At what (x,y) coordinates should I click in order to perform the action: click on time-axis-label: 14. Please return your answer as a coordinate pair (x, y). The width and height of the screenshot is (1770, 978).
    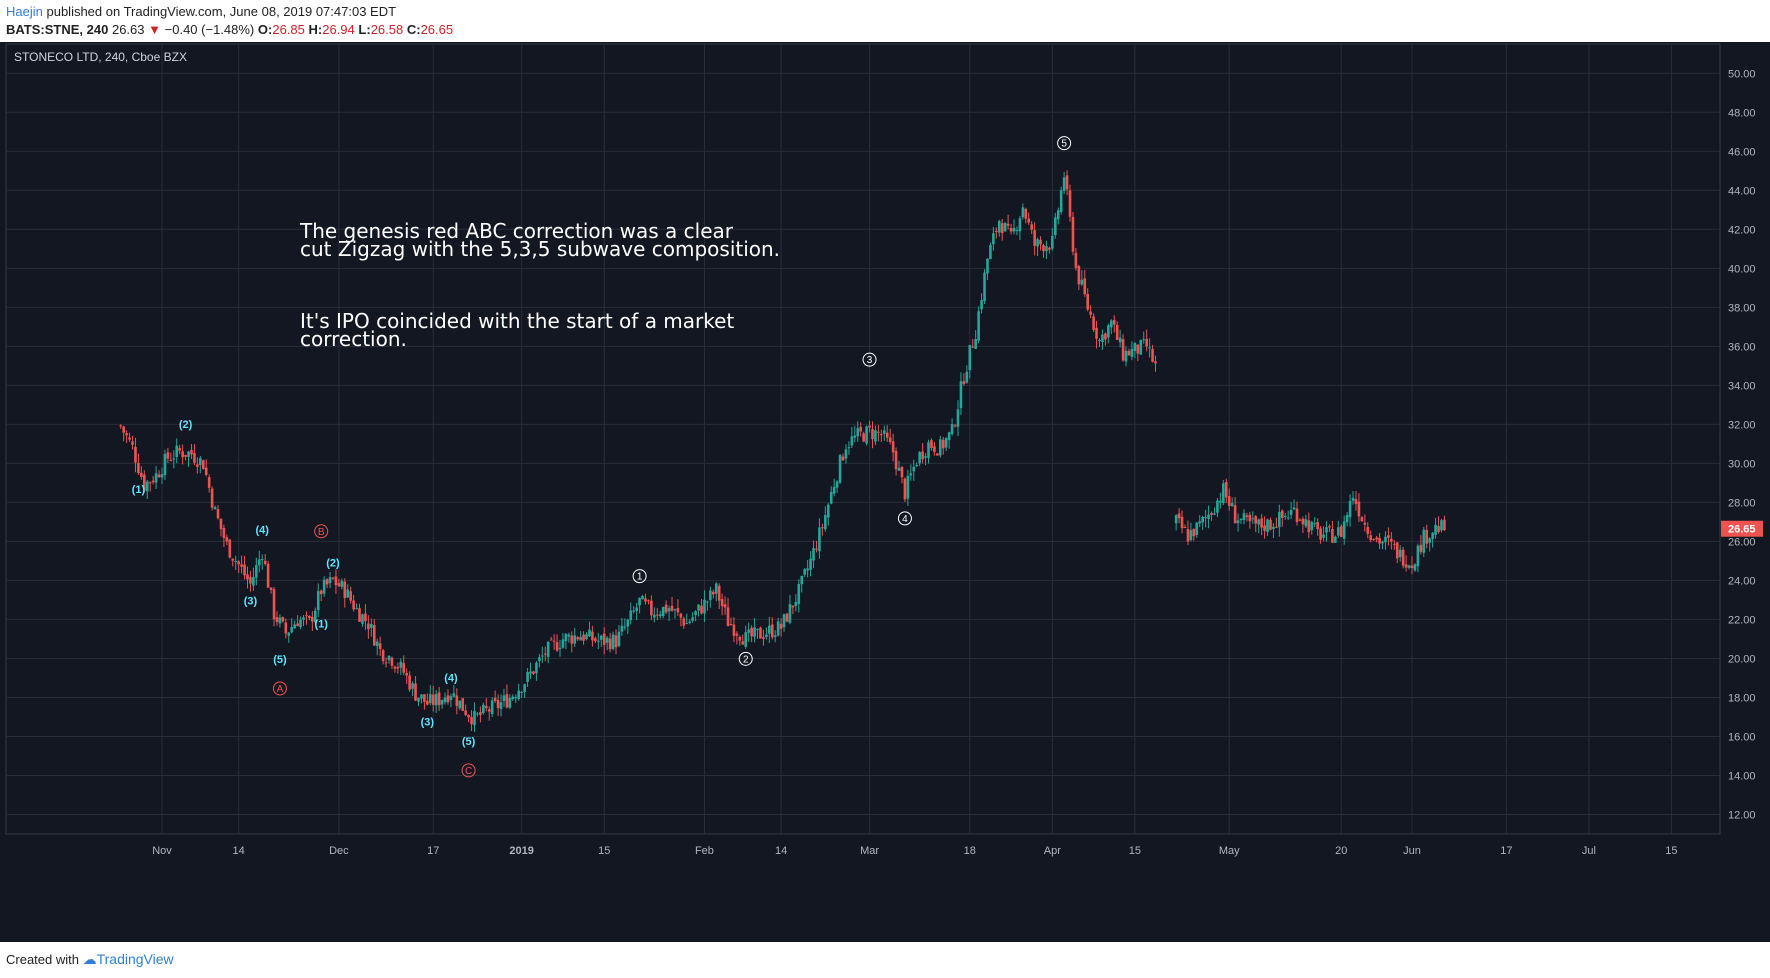
    Looking at the image, I should click on (781, 851).